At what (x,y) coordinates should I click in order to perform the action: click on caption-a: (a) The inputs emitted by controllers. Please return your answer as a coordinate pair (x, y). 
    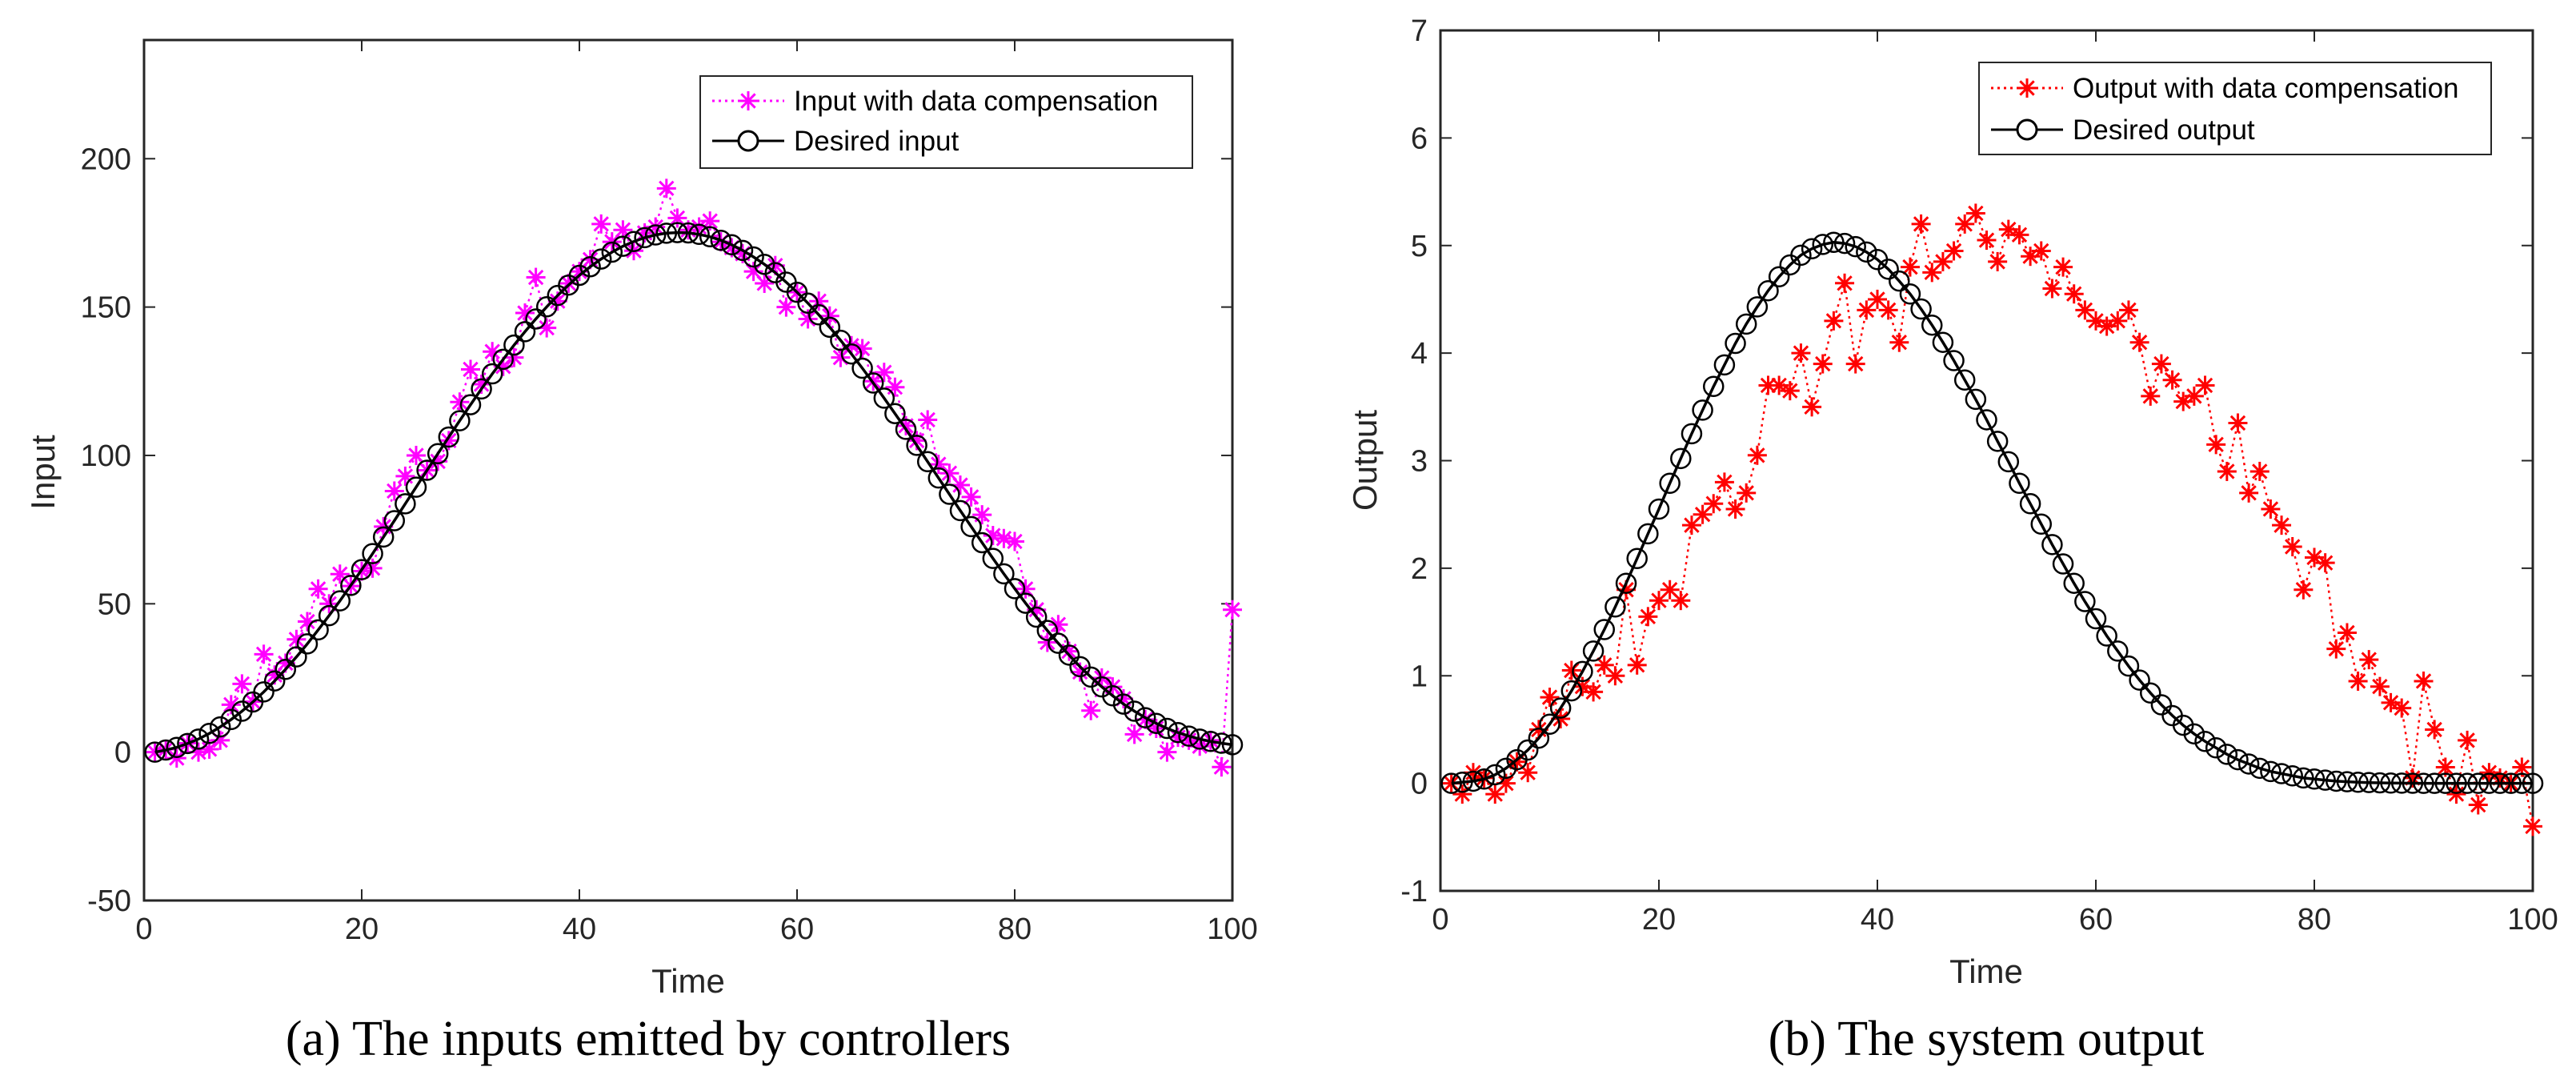
    Looking at the image, I should click on (648, 1039).